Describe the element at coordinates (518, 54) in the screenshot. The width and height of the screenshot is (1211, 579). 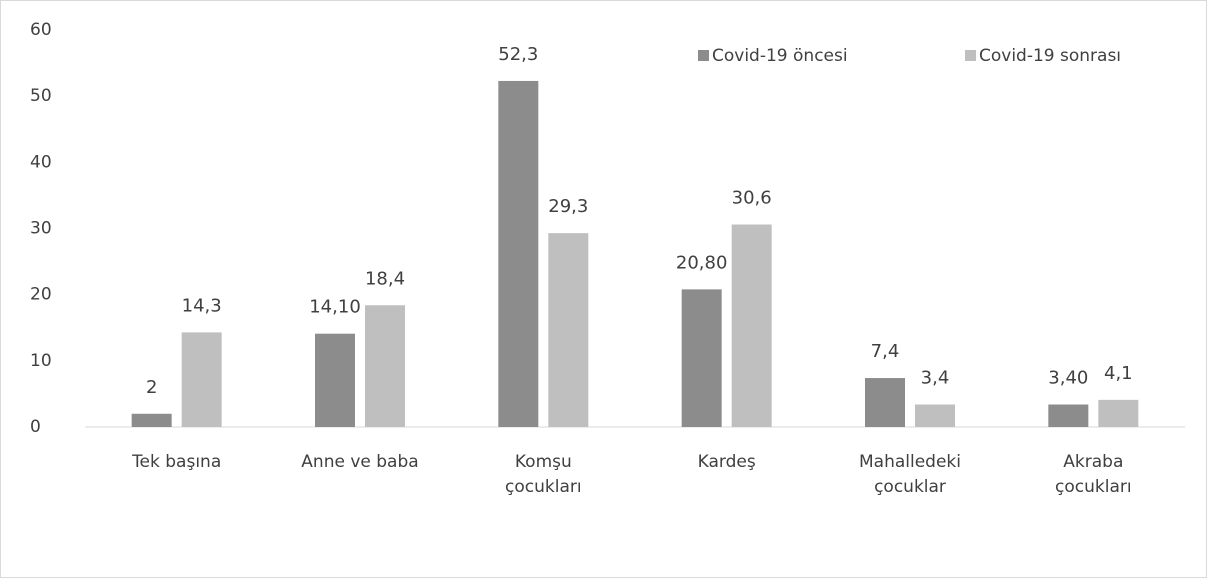
I see `value-label: 52,3` at that location.